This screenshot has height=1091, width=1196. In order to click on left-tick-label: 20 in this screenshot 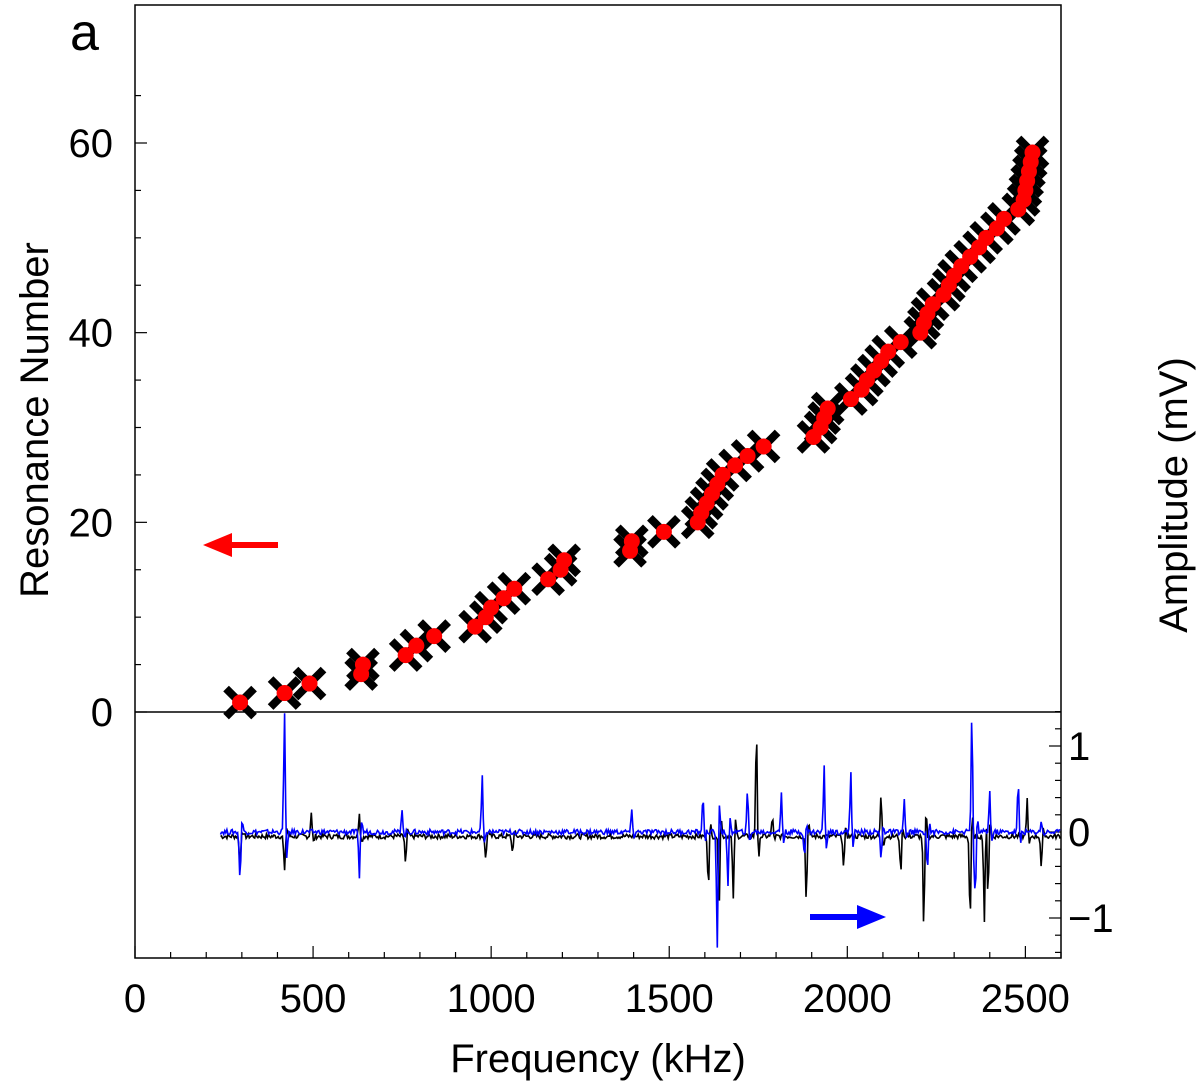, I will do `click(91, 523)`.